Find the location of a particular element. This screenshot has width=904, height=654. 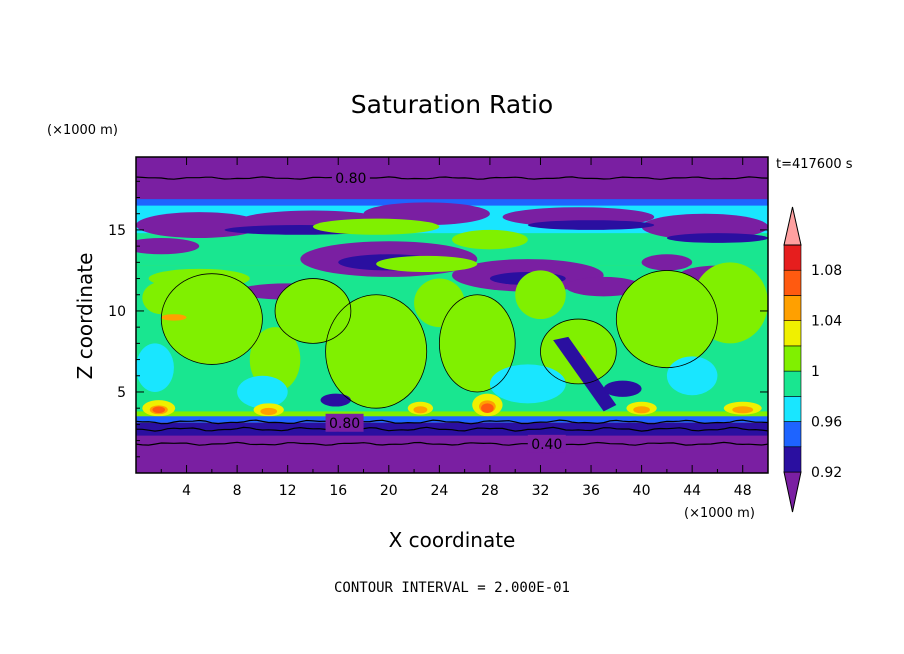

contour-interval-note: CONTOUR INTERVAL = 2.000E-01 is located at coordinates (452, 588).